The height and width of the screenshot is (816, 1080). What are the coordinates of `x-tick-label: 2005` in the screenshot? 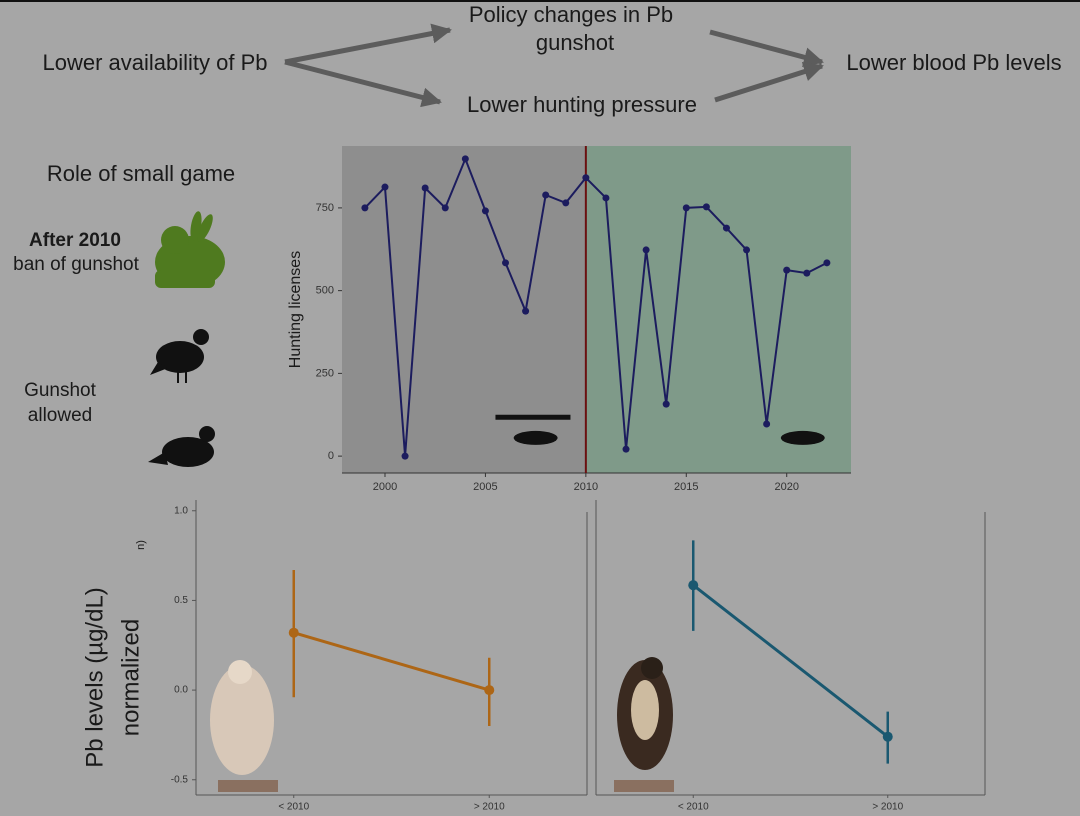 It's located at (485, 487).